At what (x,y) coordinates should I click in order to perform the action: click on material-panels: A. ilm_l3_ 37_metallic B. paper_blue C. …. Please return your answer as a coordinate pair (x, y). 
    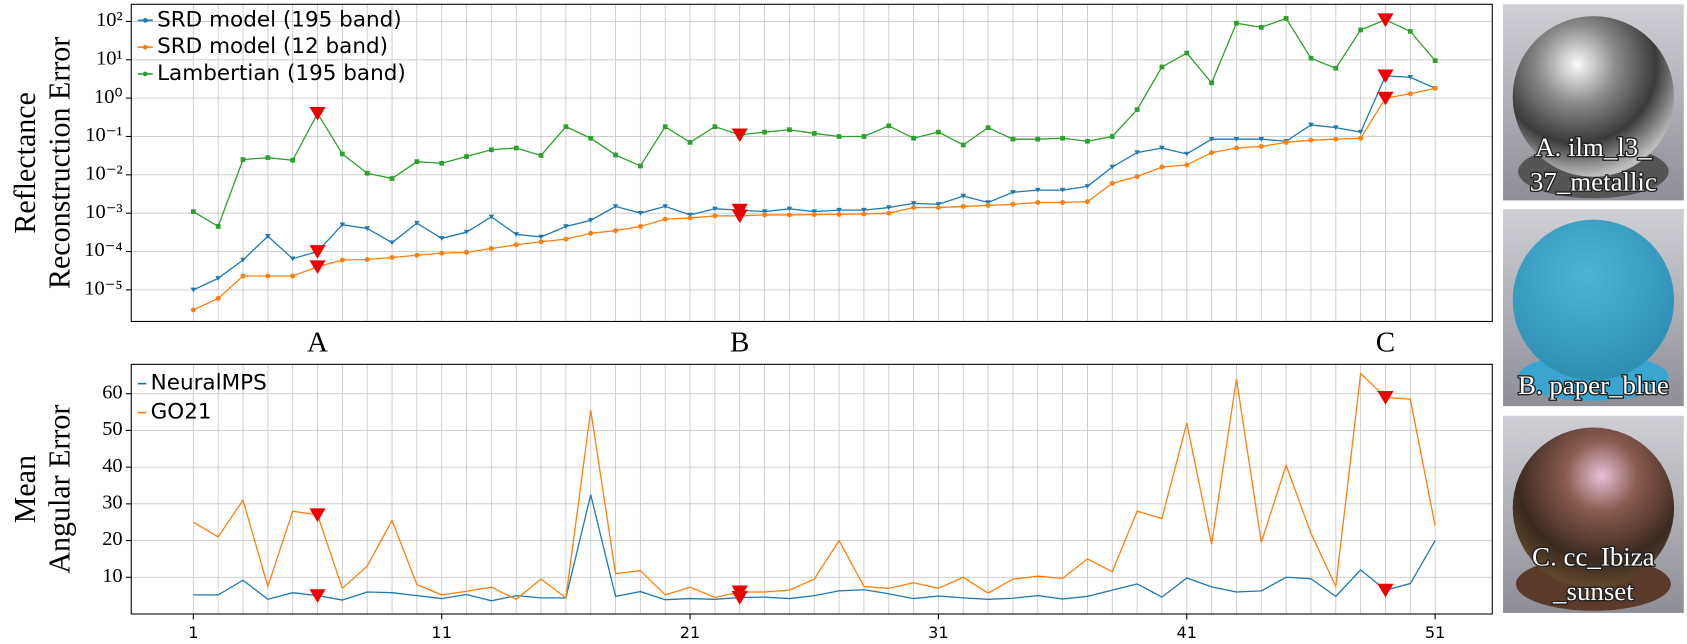
    Looking at the image, I should click on (1593, 308).